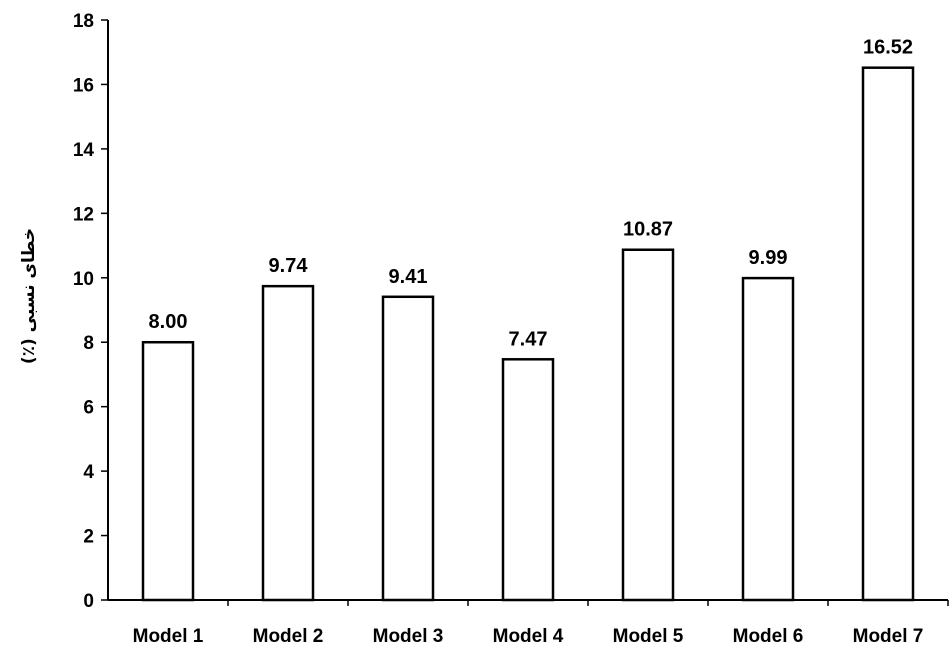 Image resolution: width=950 pixels, height=652 pixels. Describe the element at coordinates (91, 311) in the screenshot. I see `y-axis: 0 2 4 6 8 10 12 14 16 18` at that location.